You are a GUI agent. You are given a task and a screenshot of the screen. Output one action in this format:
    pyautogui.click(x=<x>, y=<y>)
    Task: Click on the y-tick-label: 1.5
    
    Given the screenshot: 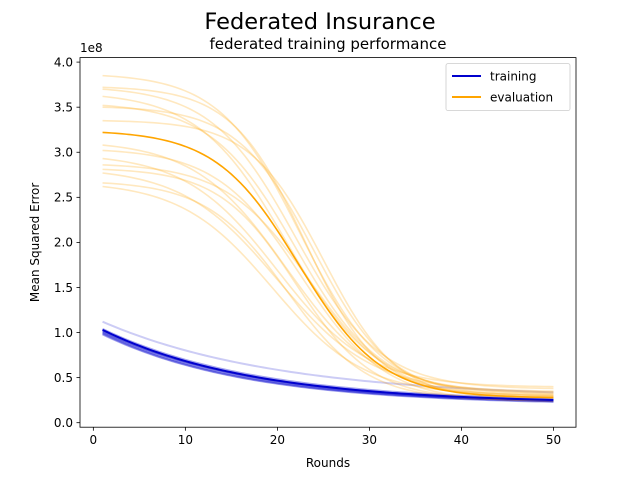 What is the action you would take?
    pyautogui.click(x=63, y=288)
    